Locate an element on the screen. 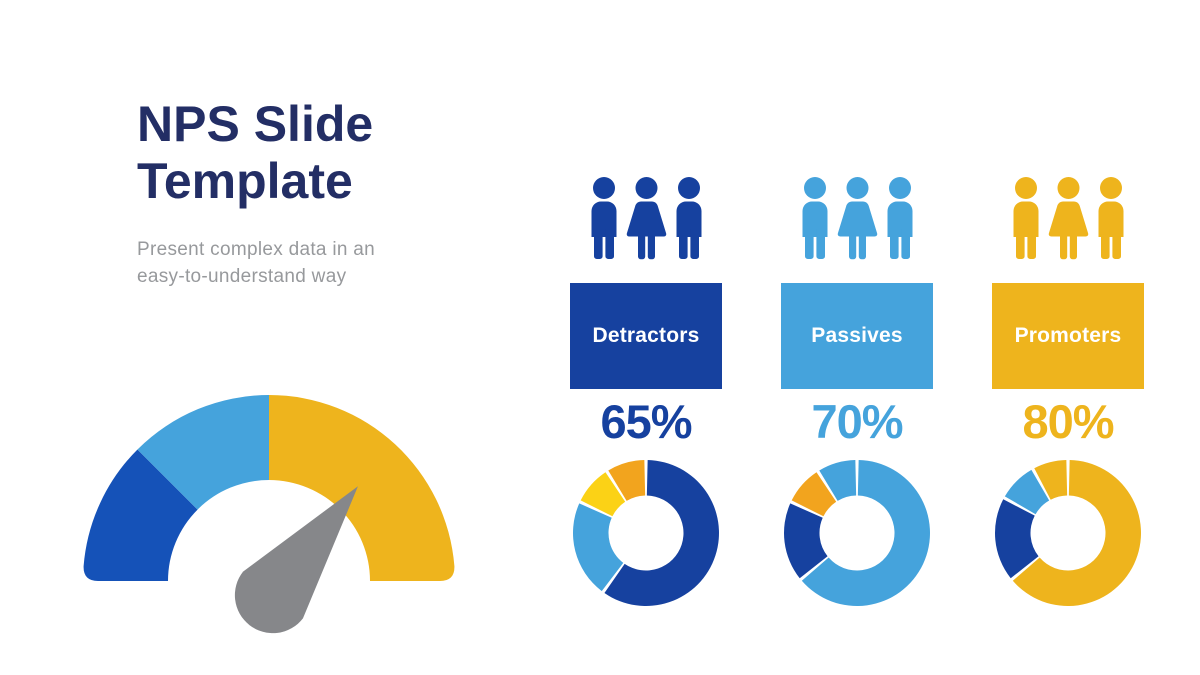 Image resolution: width=1200 pixels, height=675 pixels. column-detractors: Detractors 65% is located at coordinates (646, 391).